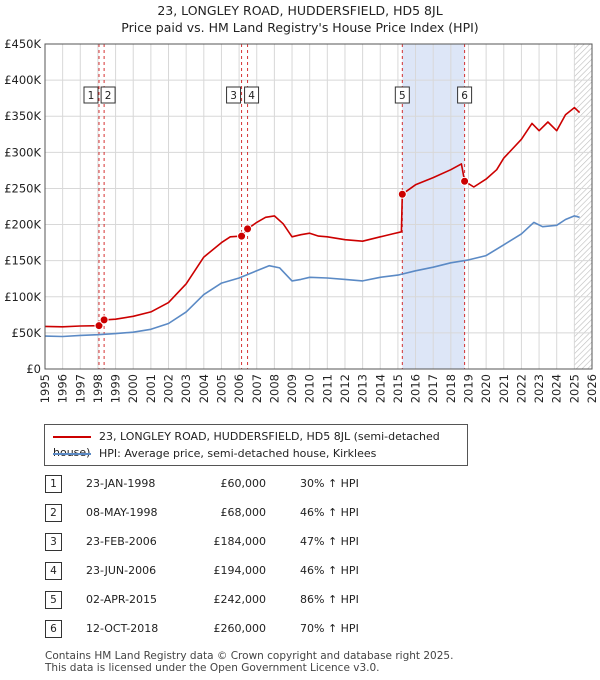  I want to click on table-row: 4 23-JUN-2006 £194,000 46% ↑ HPI, so click(300, 571).